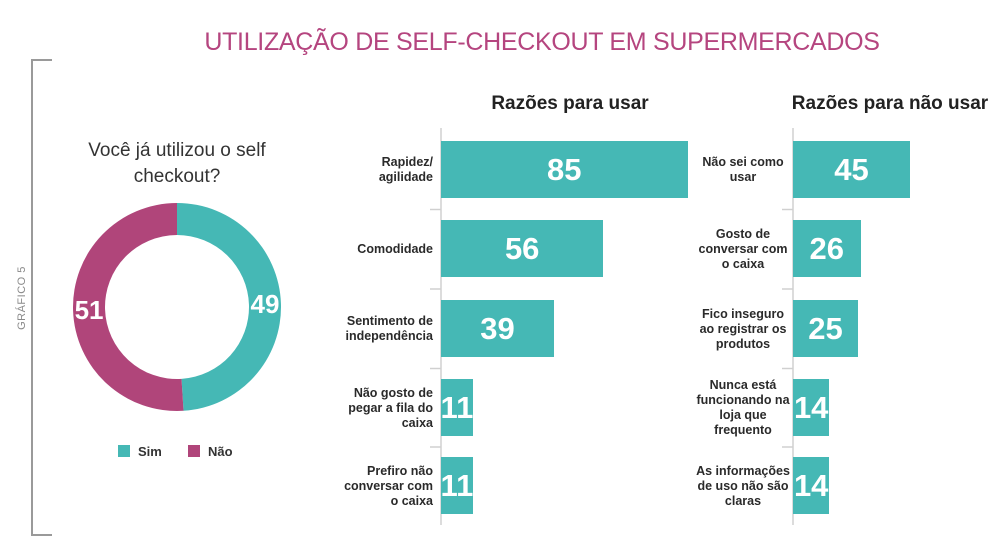 The height and width of the screenshot is (559, 1004). What do you see at coordinates (743, 485) in the screenshot?
I see `category-label: As informações de uso não são claras` at bounding box center [743, 485].